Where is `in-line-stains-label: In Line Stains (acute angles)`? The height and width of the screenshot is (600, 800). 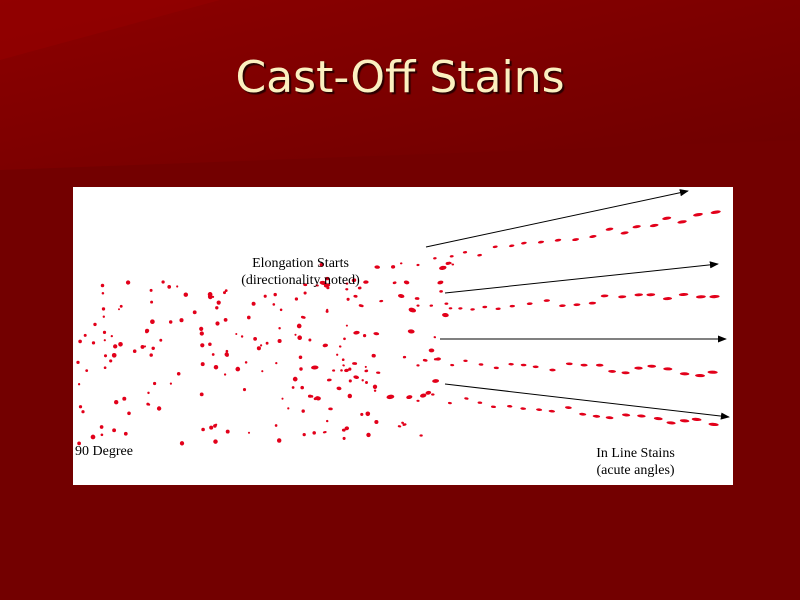
in-line-stains-label: In Line Stains (acute angles) is located at coordinates (635, 462).